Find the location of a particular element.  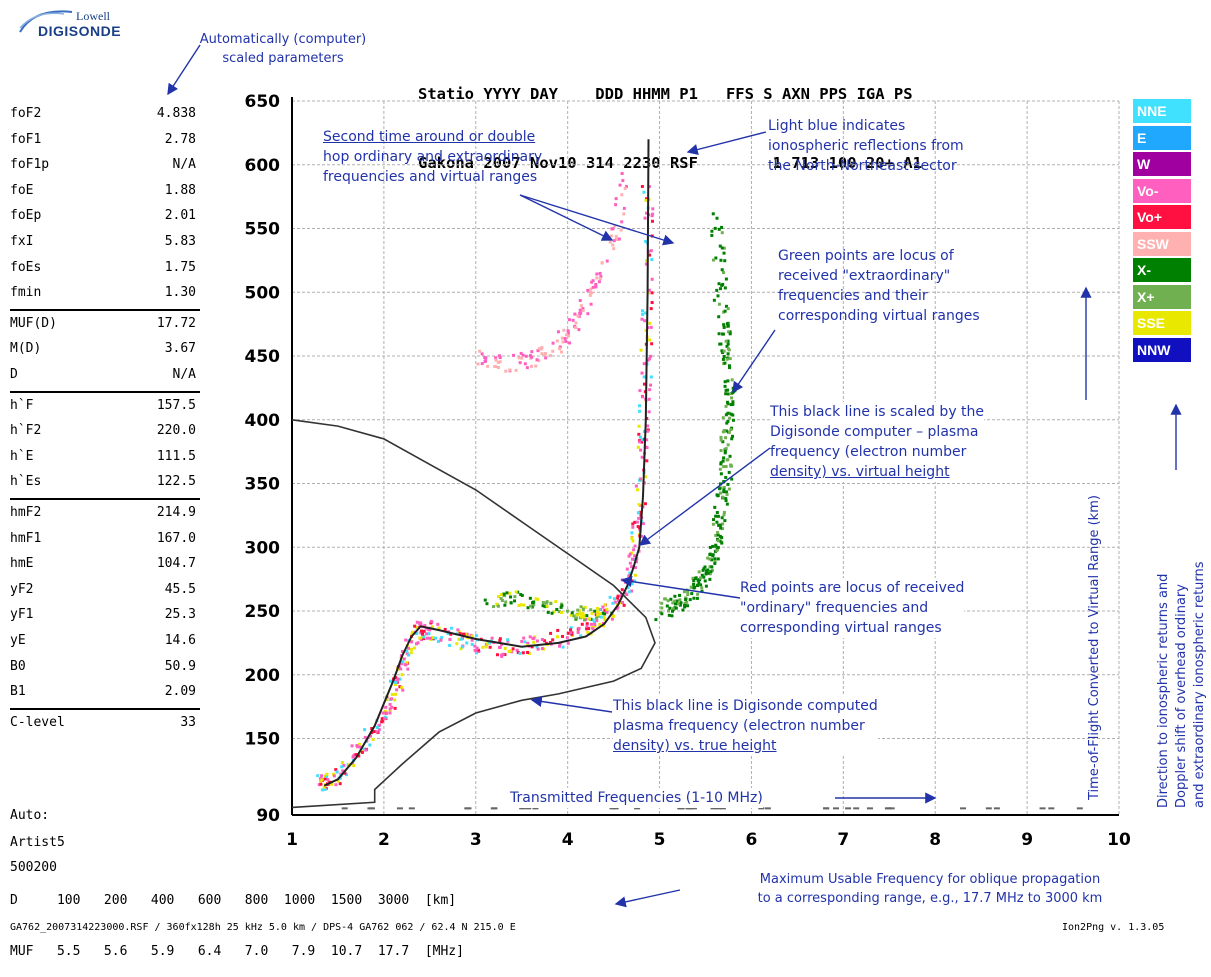

param-value: 2.09 is located at coordinates (180, 692).